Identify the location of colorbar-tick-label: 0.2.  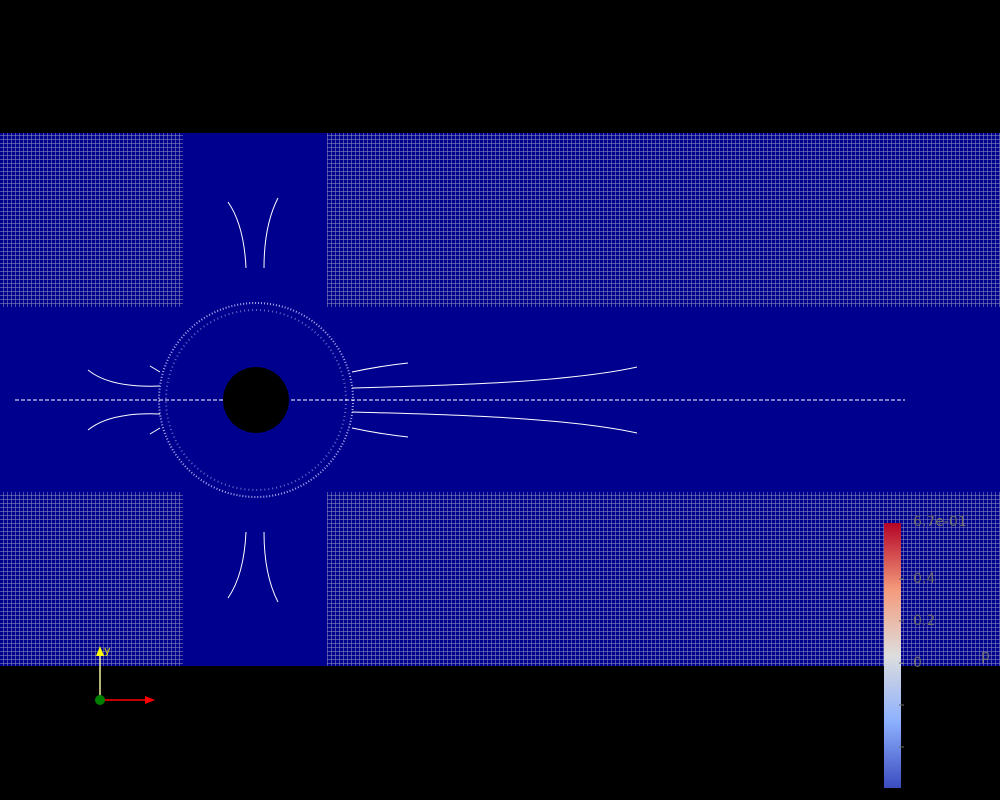
(924, 621).